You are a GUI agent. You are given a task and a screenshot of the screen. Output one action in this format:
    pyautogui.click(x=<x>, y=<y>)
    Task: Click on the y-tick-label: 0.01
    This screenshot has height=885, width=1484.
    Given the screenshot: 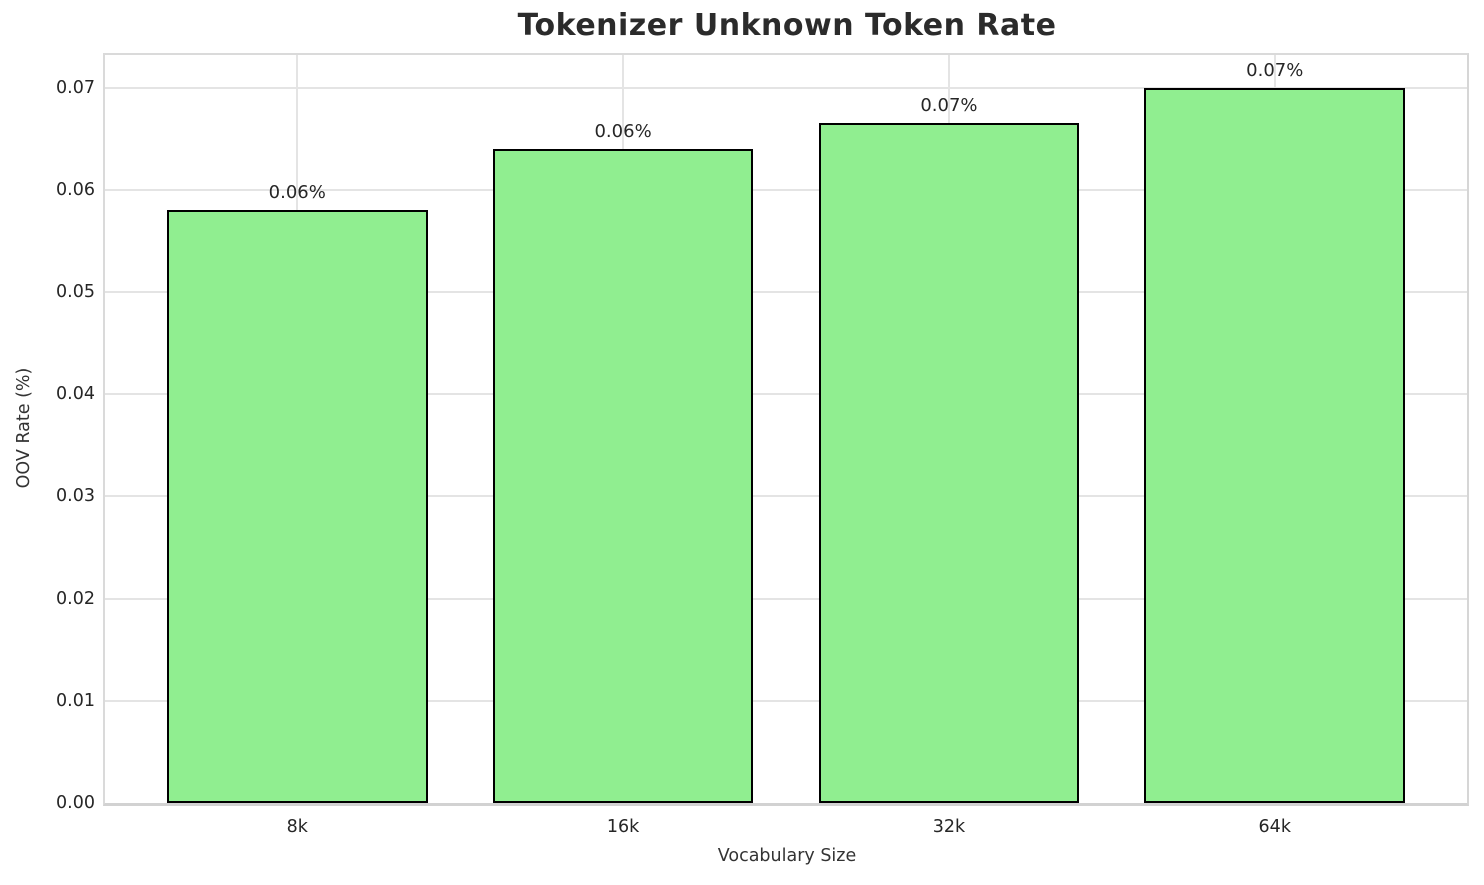 What is the action you would take?
    pyautogui.click(x=75, y=700)
    